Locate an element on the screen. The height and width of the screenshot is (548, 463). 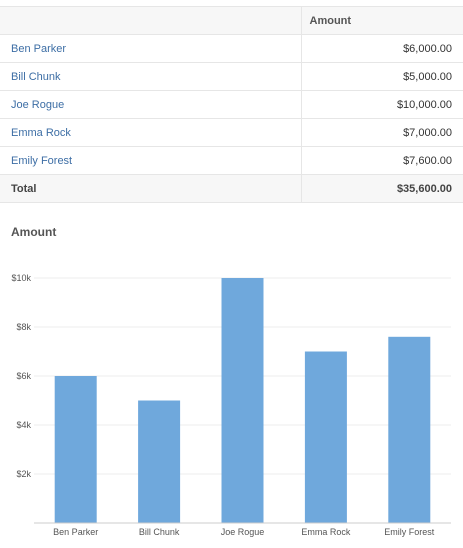
row-name-link: Bill Chunk is located at coordinates (151, 76).